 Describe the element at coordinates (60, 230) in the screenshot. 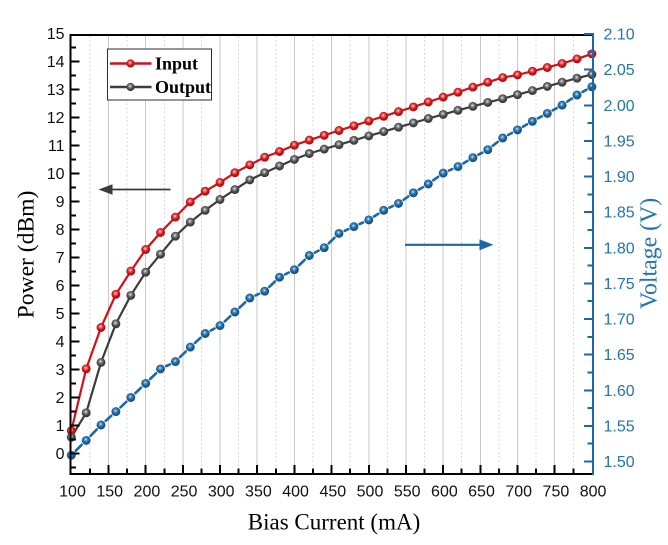

I see `svg-text: 8` at that location.